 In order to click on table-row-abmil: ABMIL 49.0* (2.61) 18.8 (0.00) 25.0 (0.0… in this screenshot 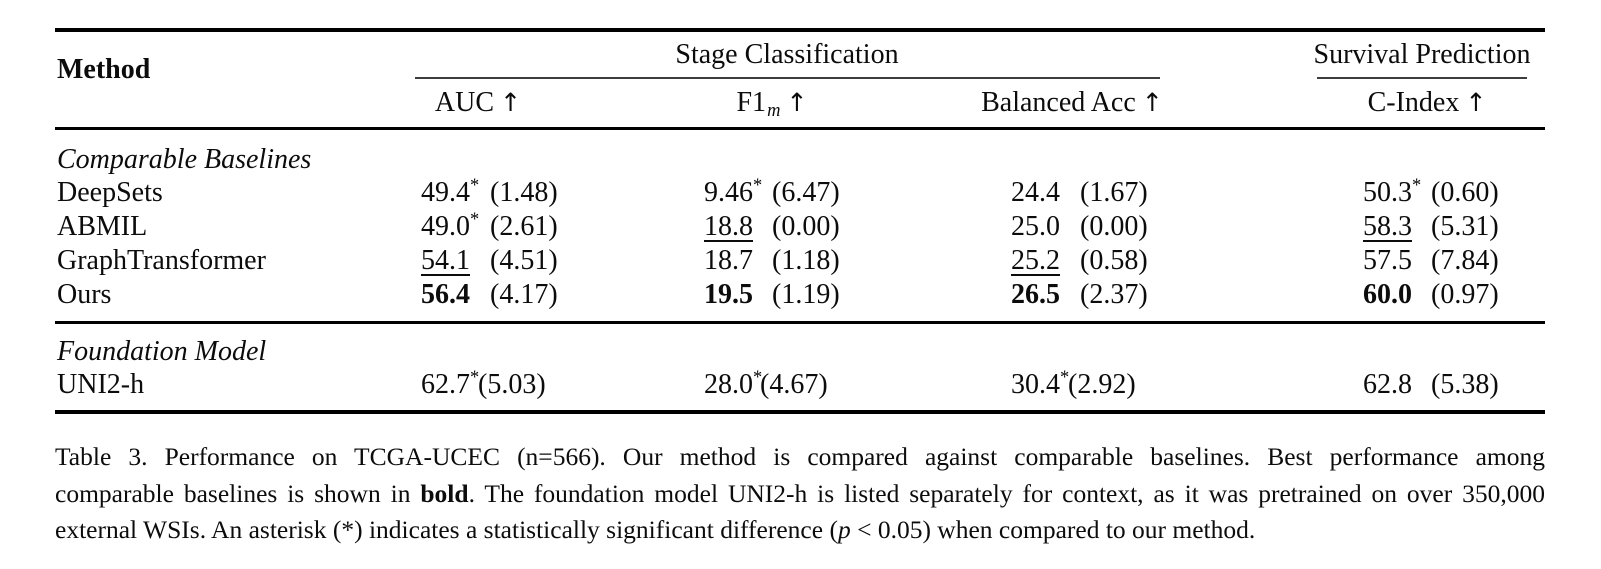, I will do `click(800, 226)`.